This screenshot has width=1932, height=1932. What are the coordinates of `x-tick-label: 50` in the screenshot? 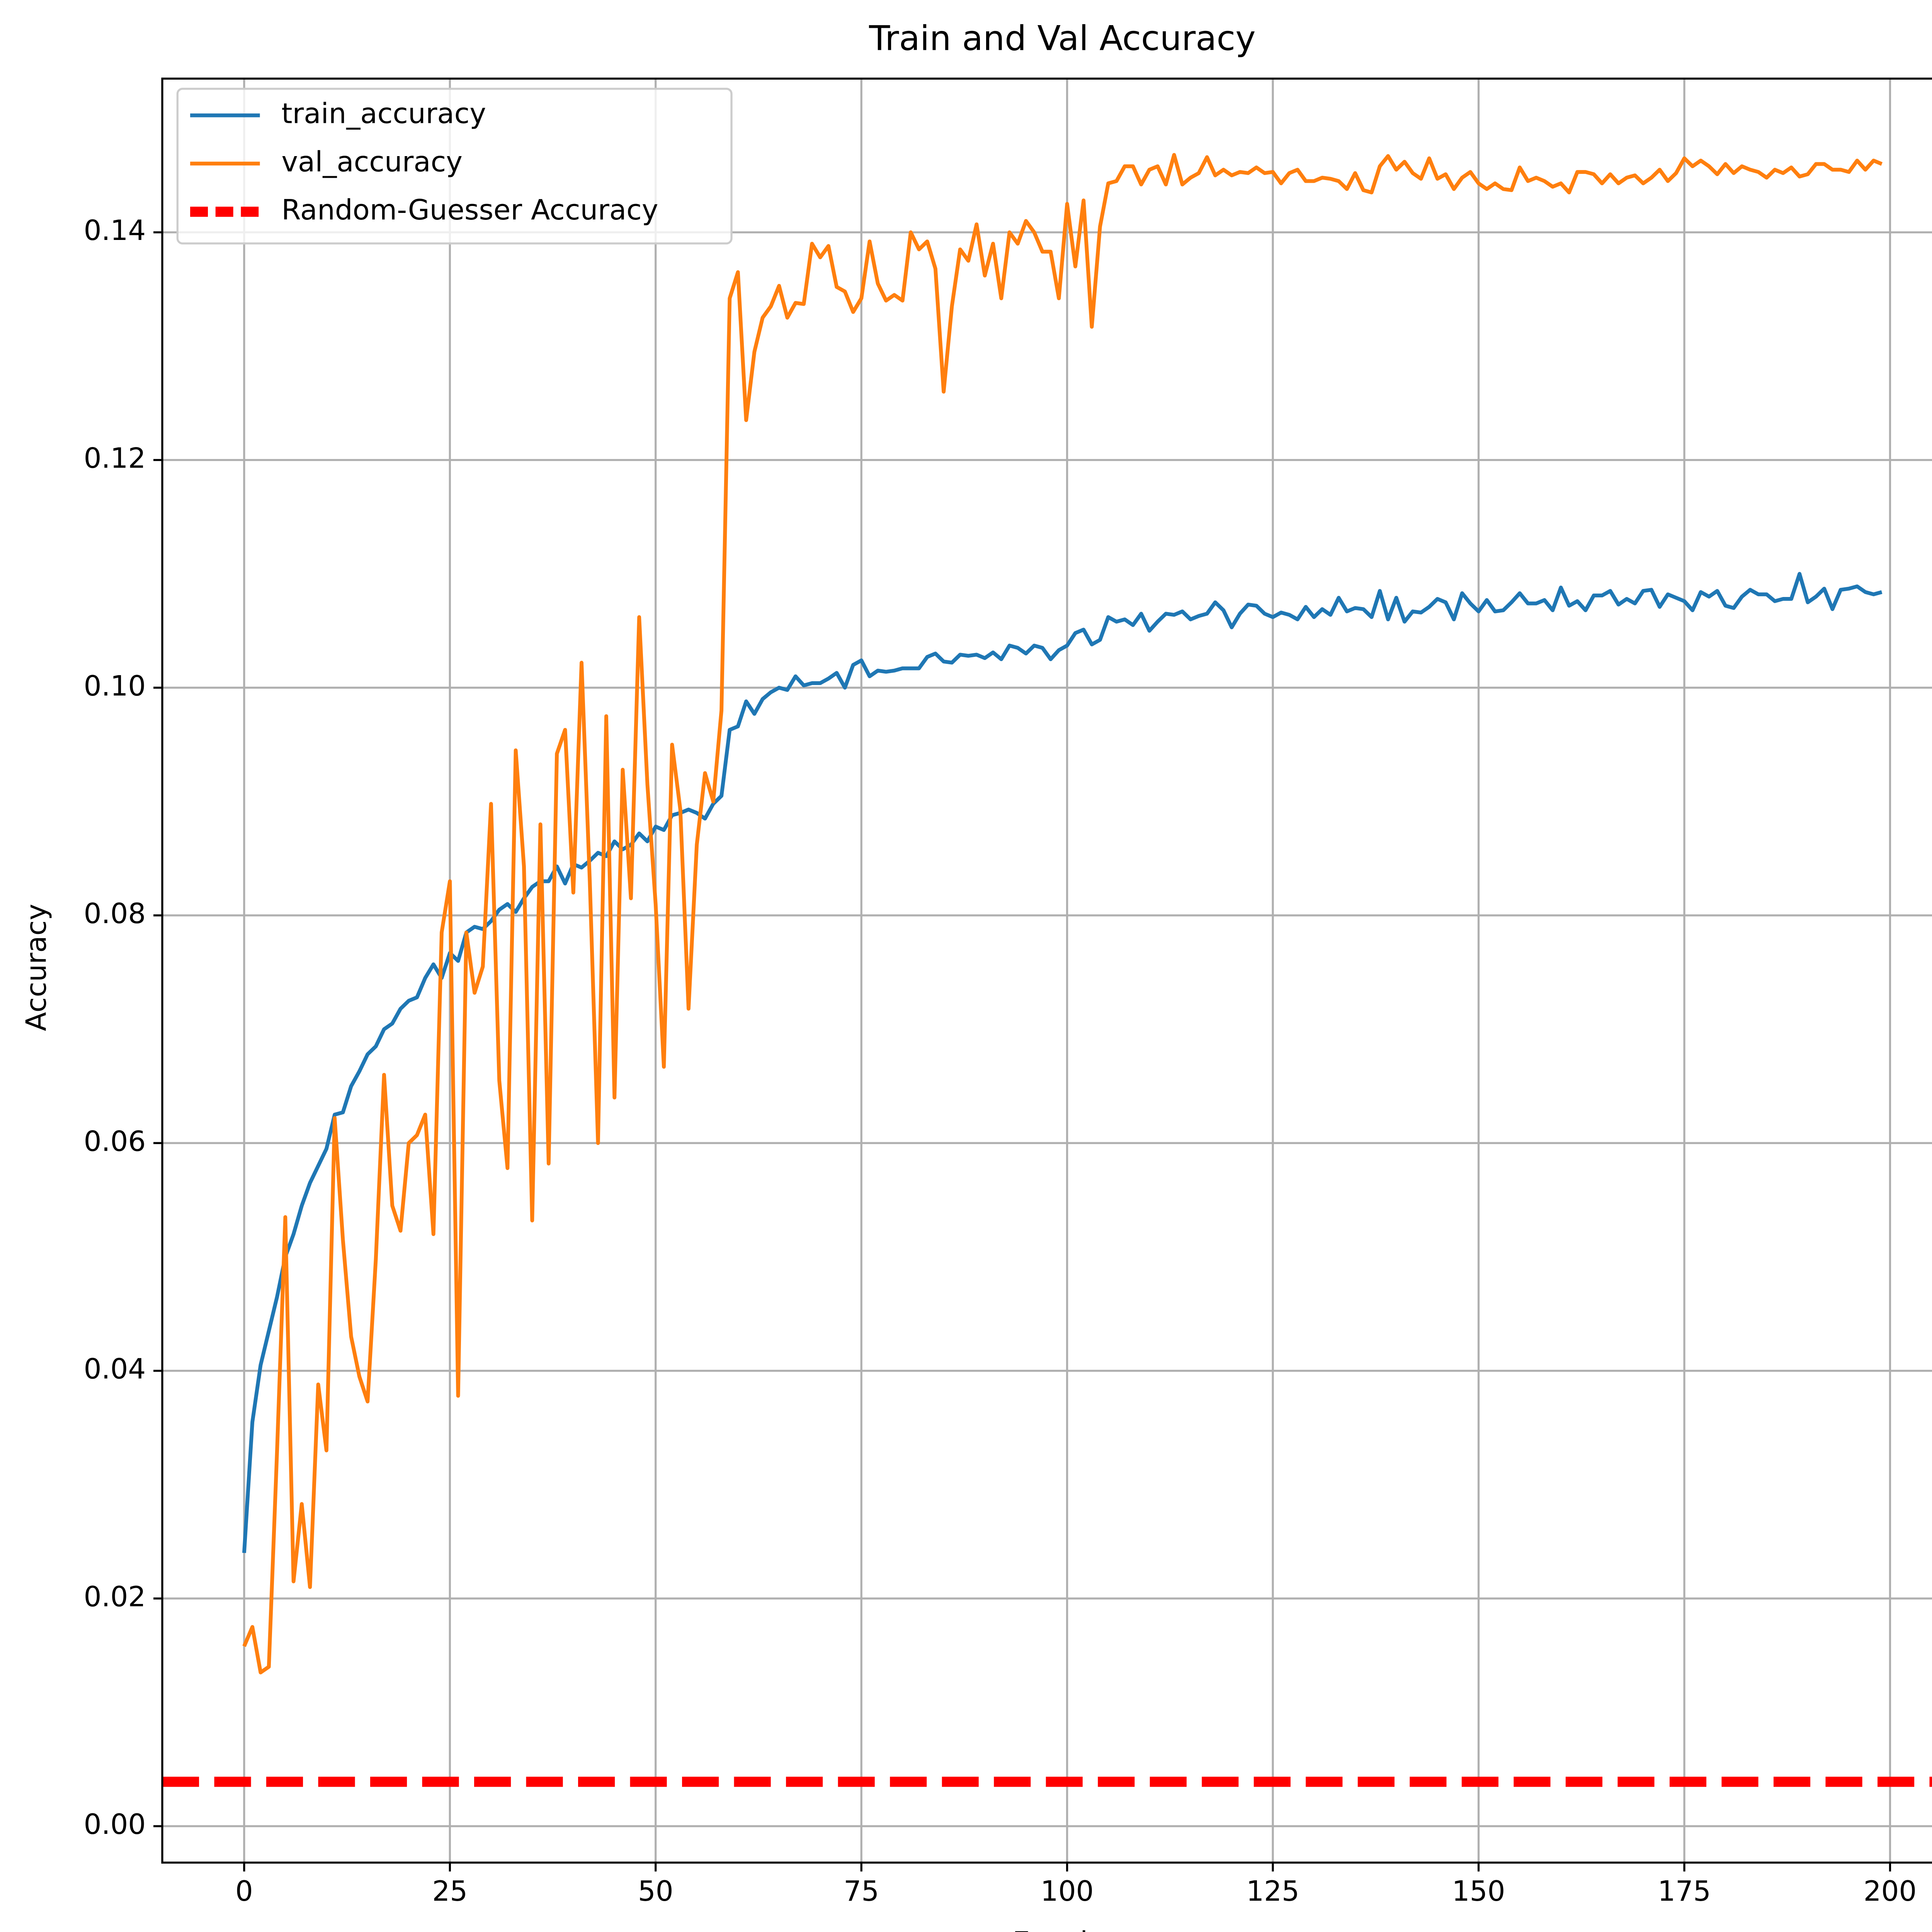 It's located at (656, 1892).